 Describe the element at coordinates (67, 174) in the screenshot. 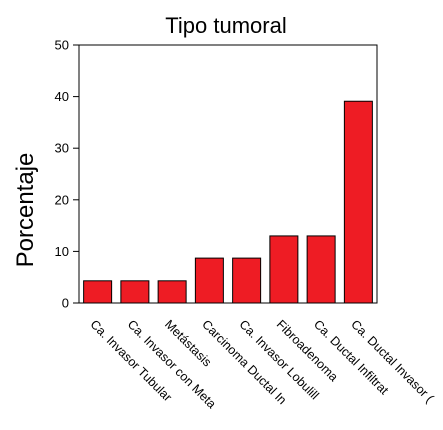

I see `y-axis-ticks: 0 10 20 30 40 50` at that location.